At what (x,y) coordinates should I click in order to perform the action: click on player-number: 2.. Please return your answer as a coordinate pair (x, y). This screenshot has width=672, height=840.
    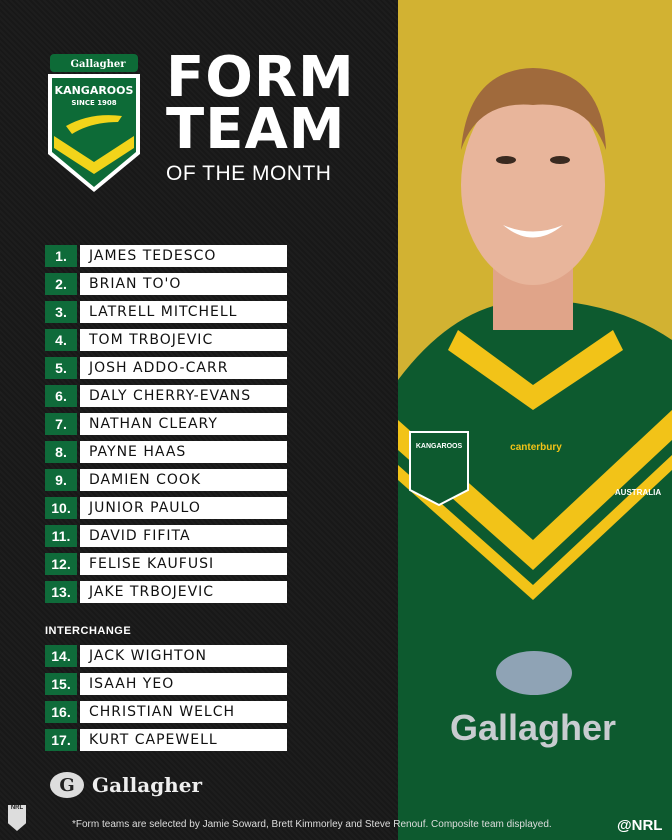
    Looking at the image, I should click on (61, 284).